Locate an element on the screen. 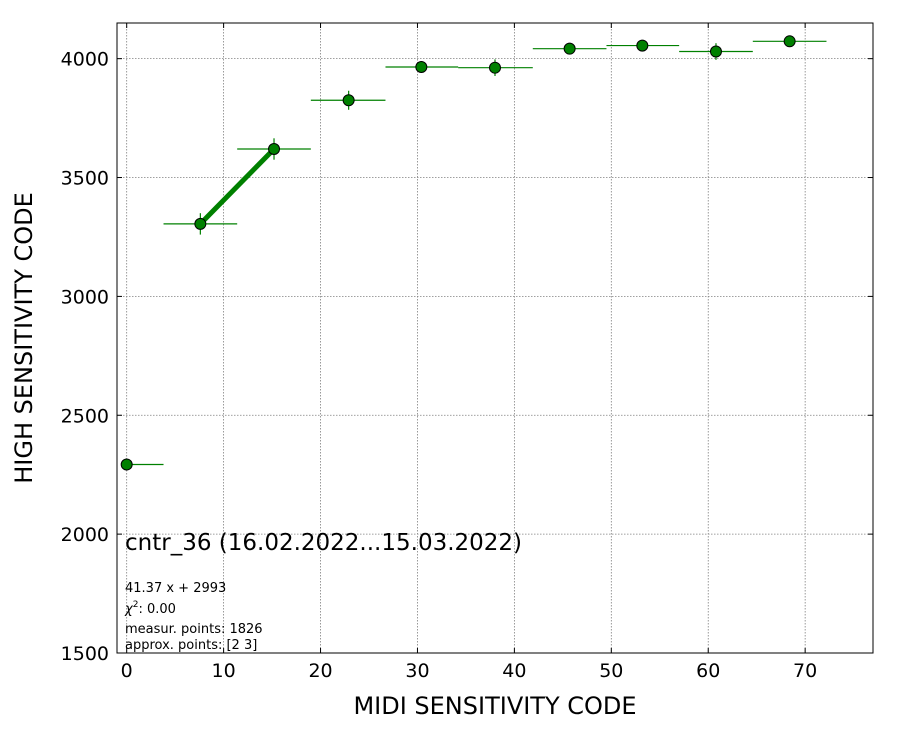 This screenshot has width=900, height=750. y-tick-label: 1500 is located at coordinates (85, 654).